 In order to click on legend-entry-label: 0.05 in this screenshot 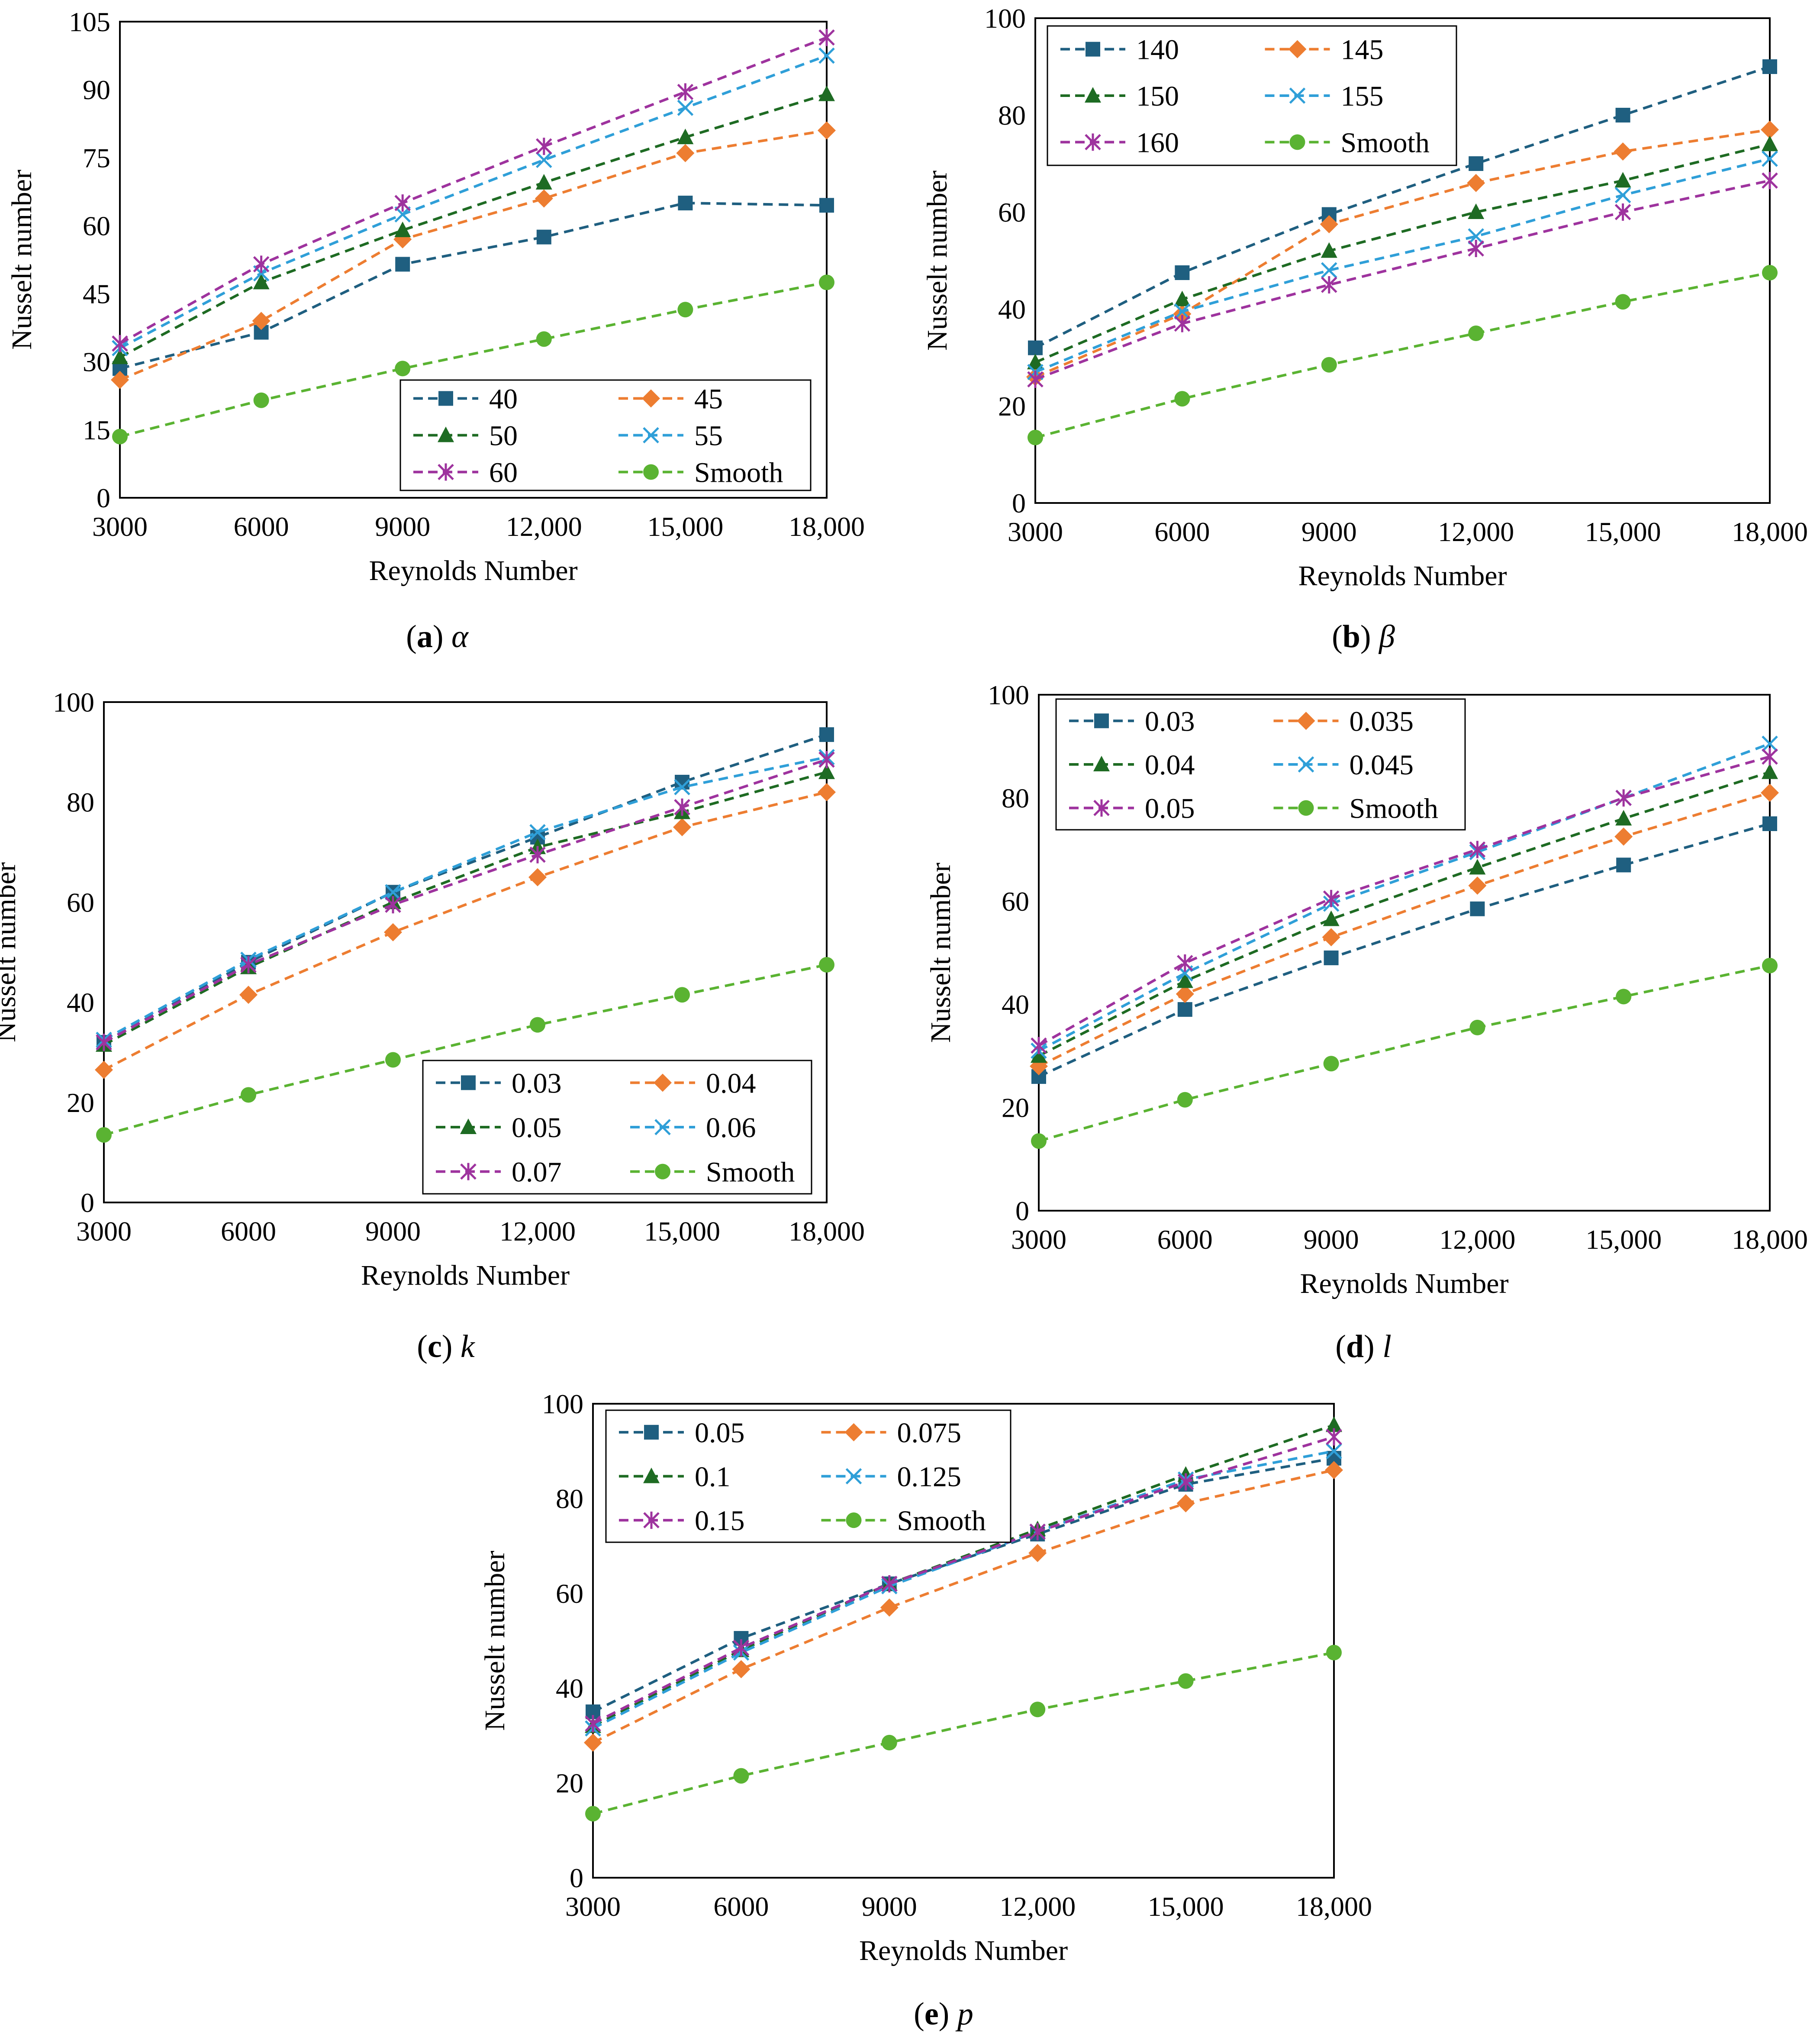, I will do `click(1170, 809)`.